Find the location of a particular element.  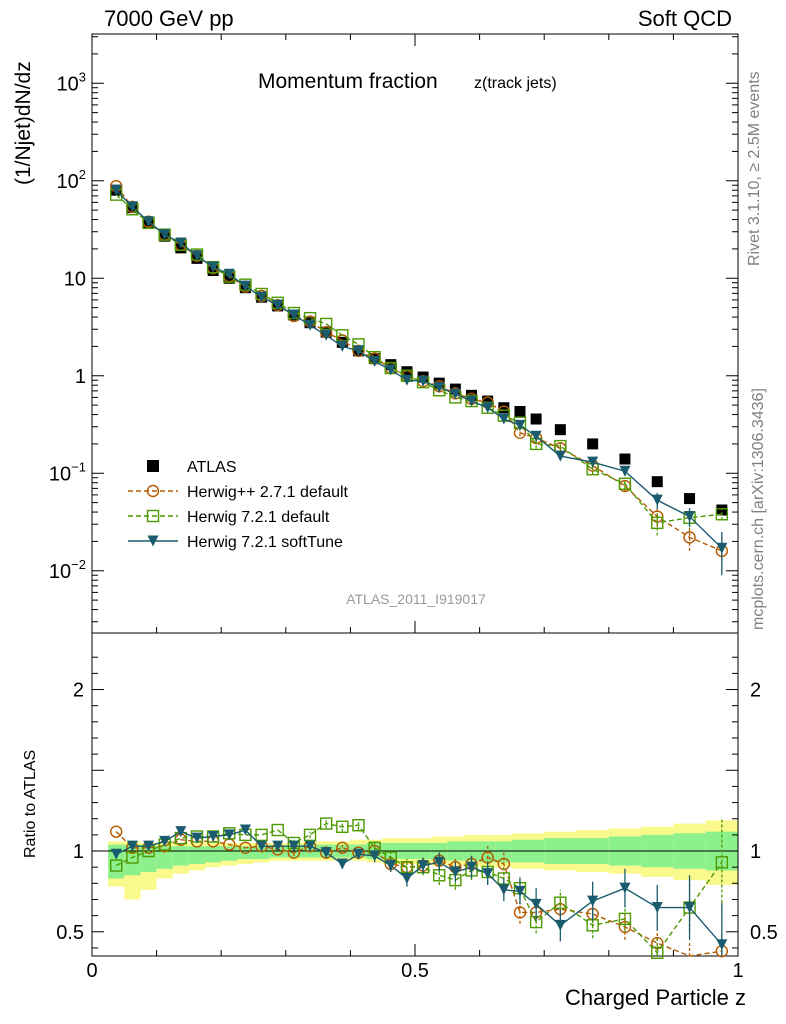

series-herwig-2-7-1-default is located at coordinates (419, 891).